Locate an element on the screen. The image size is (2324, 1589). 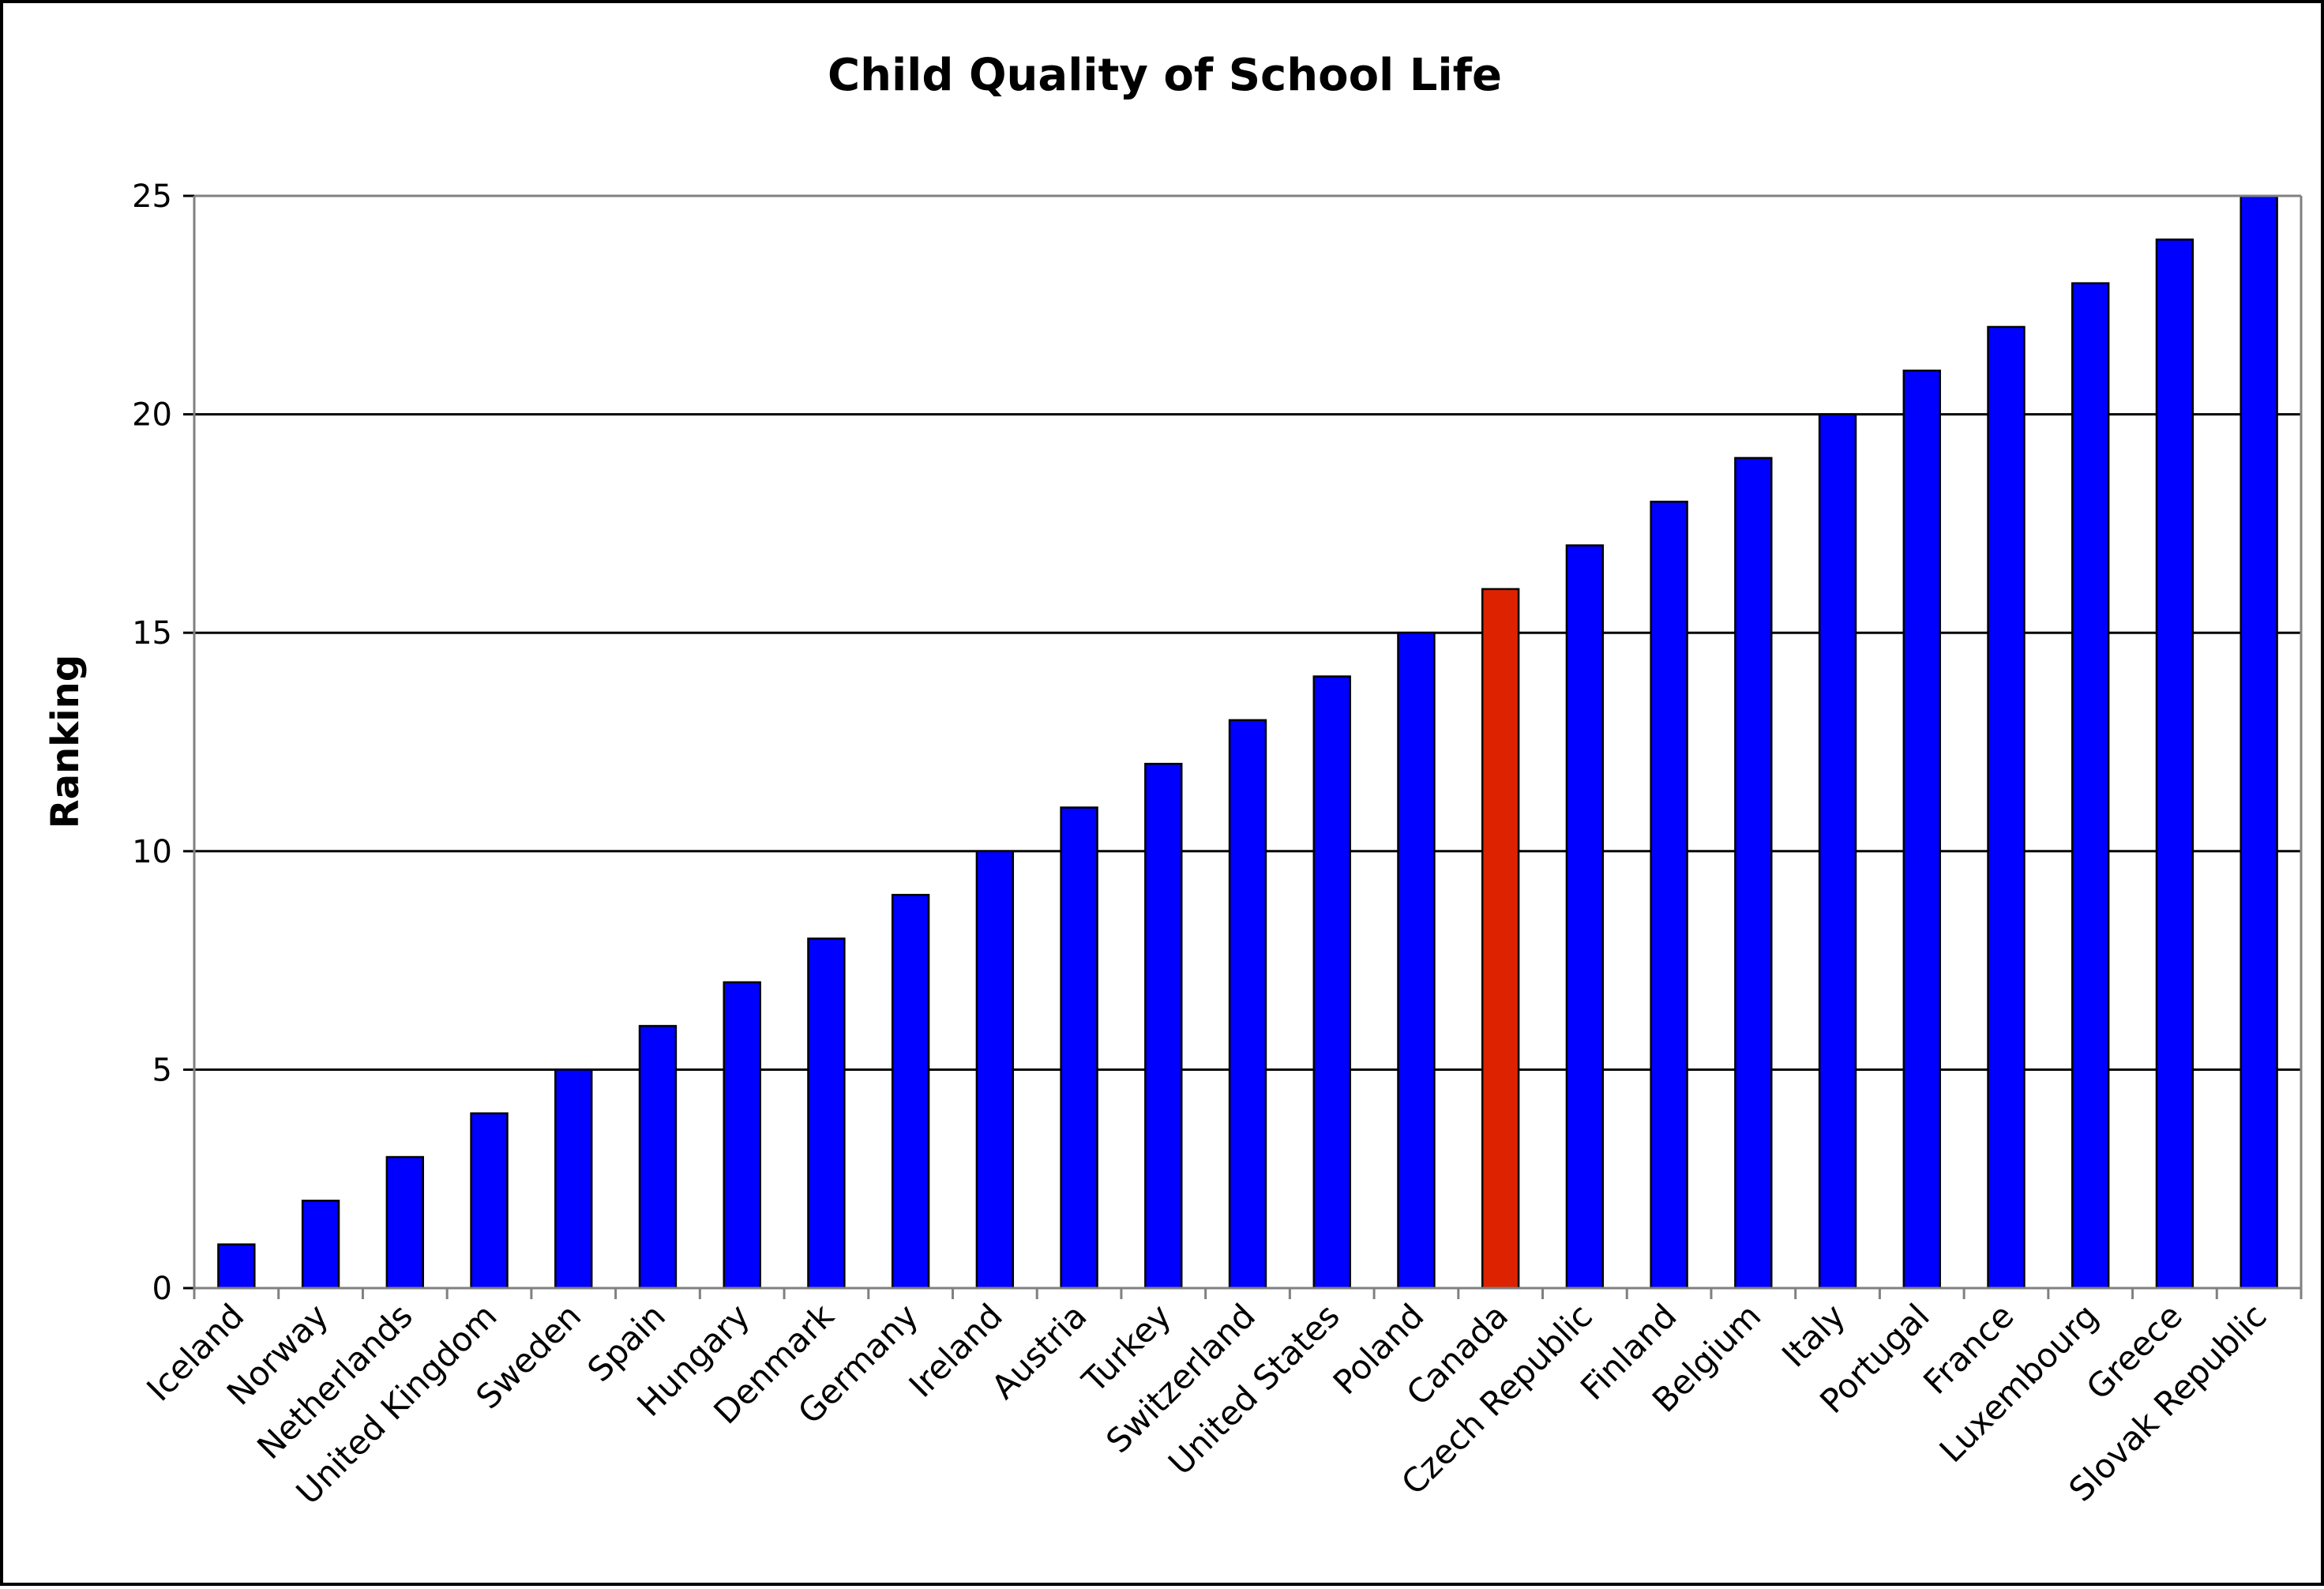
y-tick-label: 5 is located at coordinates (162, 1070).